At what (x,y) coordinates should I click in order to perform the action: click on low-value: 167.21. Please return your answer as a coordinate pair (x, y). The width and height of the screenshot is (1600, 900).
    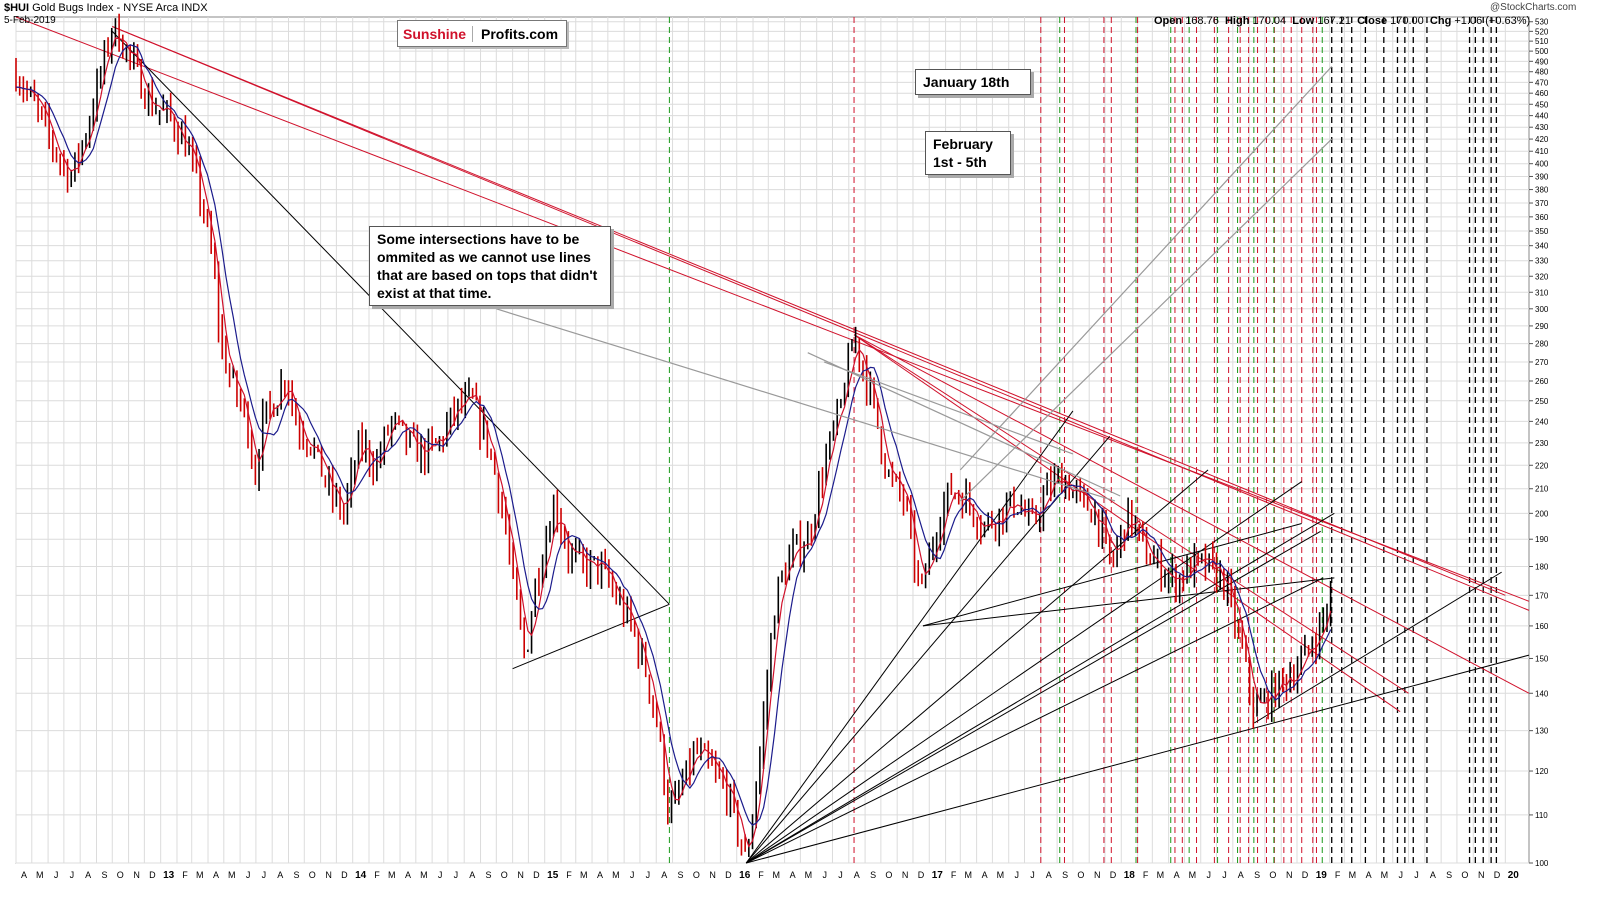
    Looking at the image, I should click on (1334, 21).